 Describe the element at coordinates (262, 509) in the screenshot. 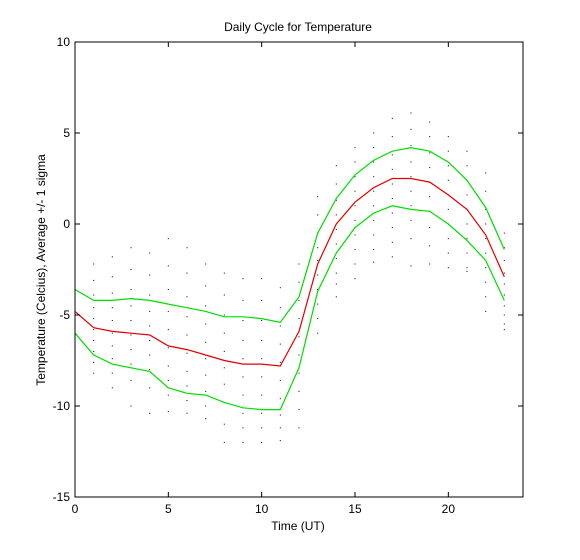

I see `x-tick-label: 10` at that location.